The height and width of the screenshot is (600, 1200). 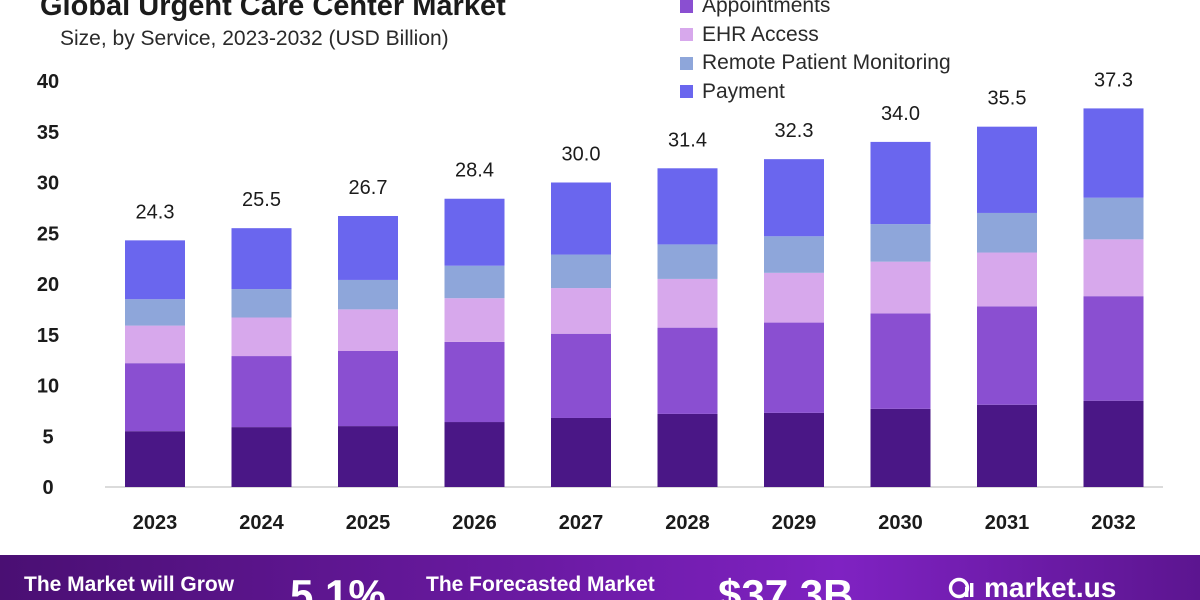 What do you see at coordinates (900, 523) in the screenshot?
I see `x-tick-label: 2030` at bounding box center [900, 523].